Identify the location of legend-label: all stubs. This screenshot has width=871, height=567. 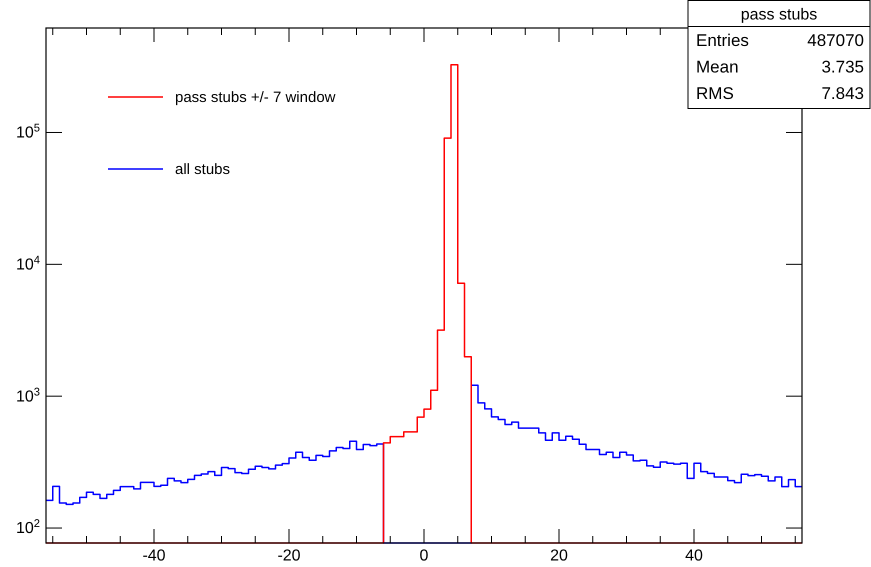
(202, 169).